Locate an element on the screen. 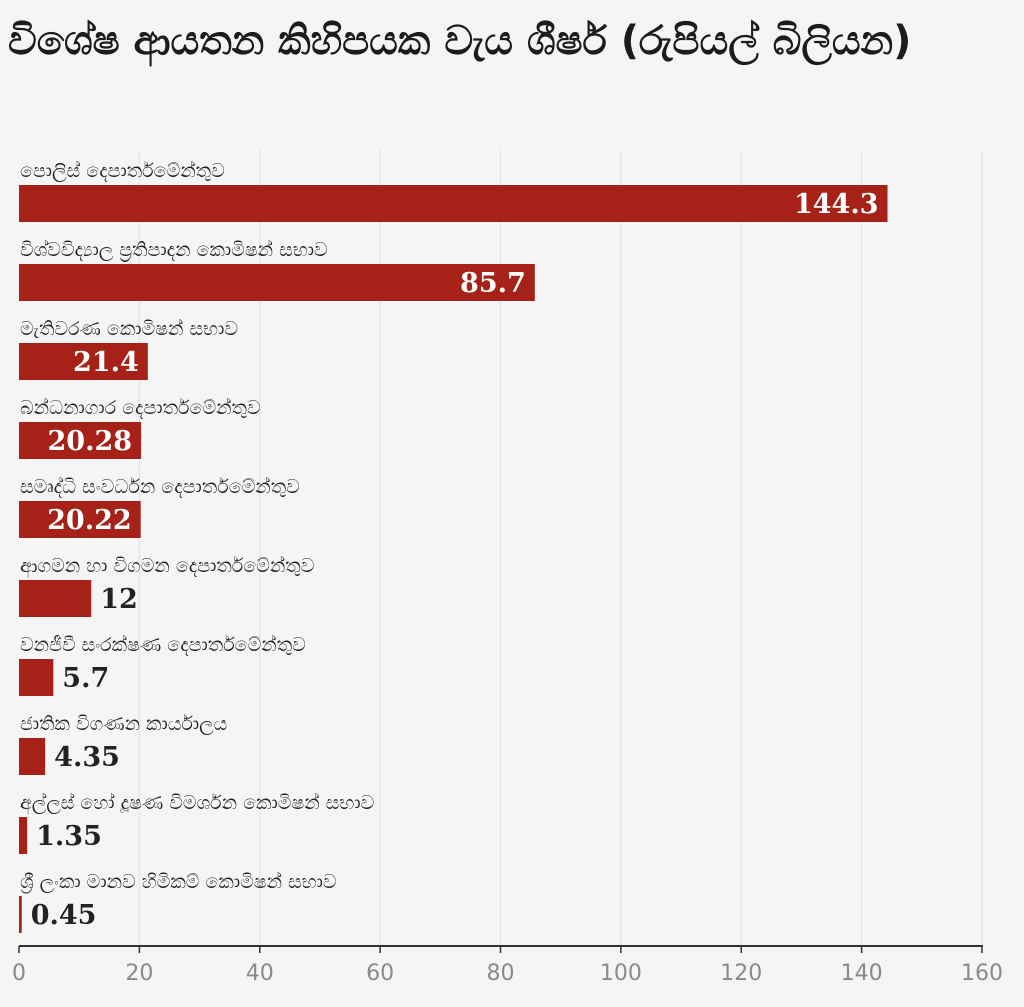 The height and width of the screenshot is (1007, 1024). x-tick-label: 40 is located at coordinates (260, 973).